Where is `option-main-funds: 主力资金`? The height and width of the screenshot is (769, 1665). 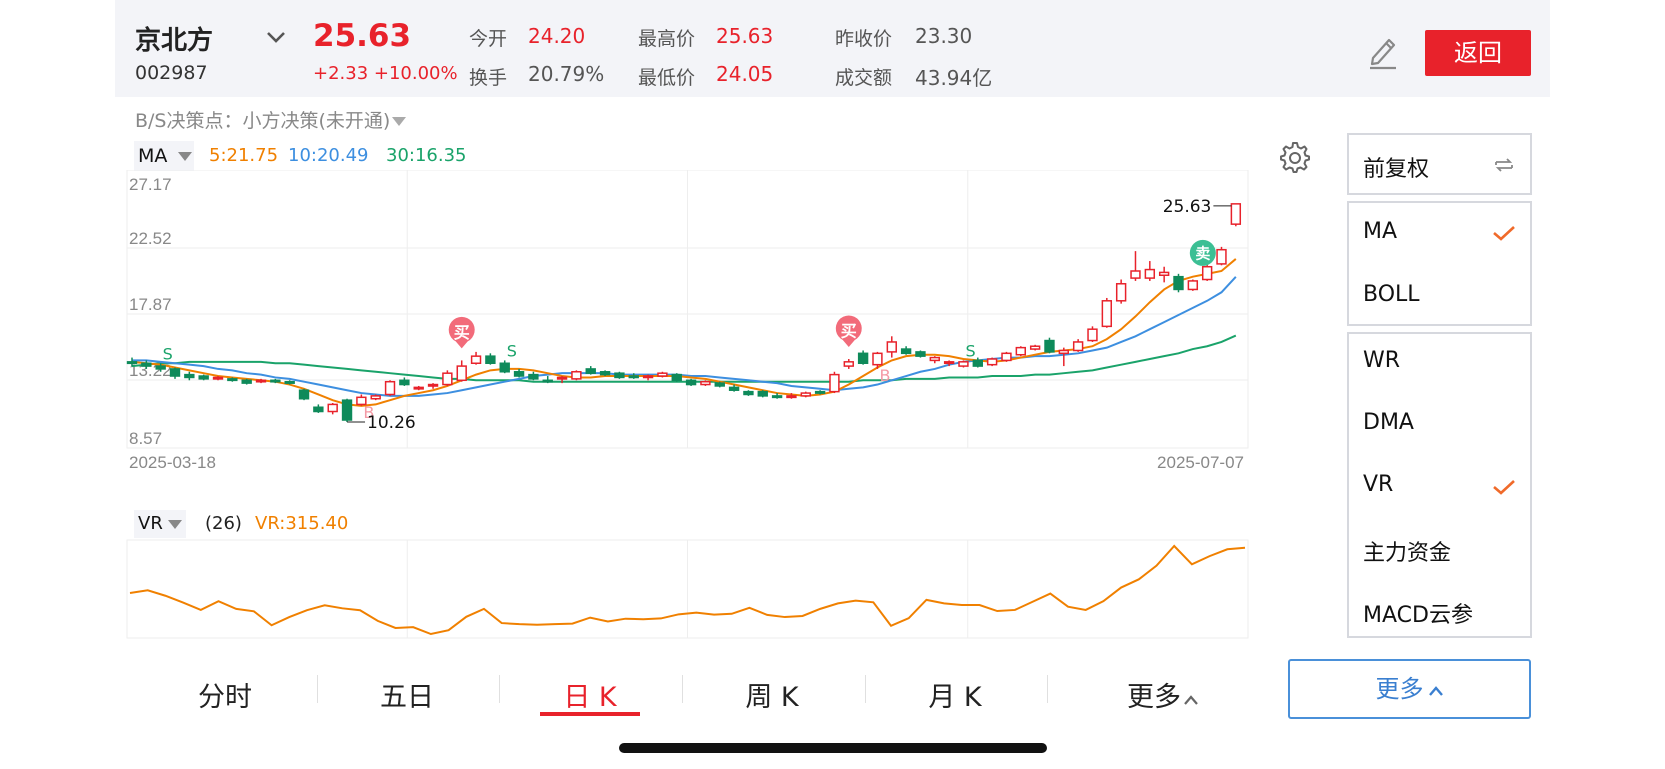
option-main-funds: 主力资金 is located at coordinates (1407, 553).